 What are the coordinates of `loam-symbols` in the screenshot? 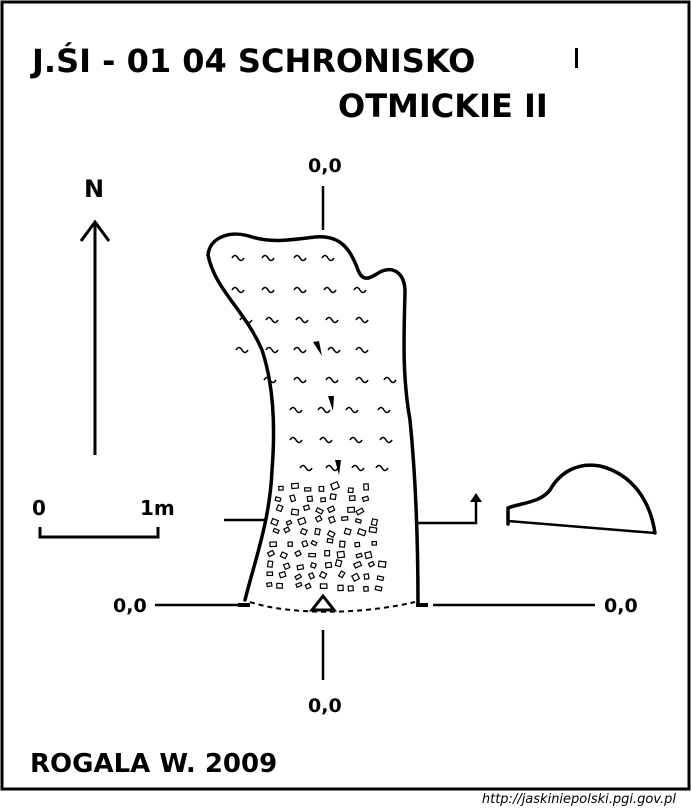 It's located at (314, 363).